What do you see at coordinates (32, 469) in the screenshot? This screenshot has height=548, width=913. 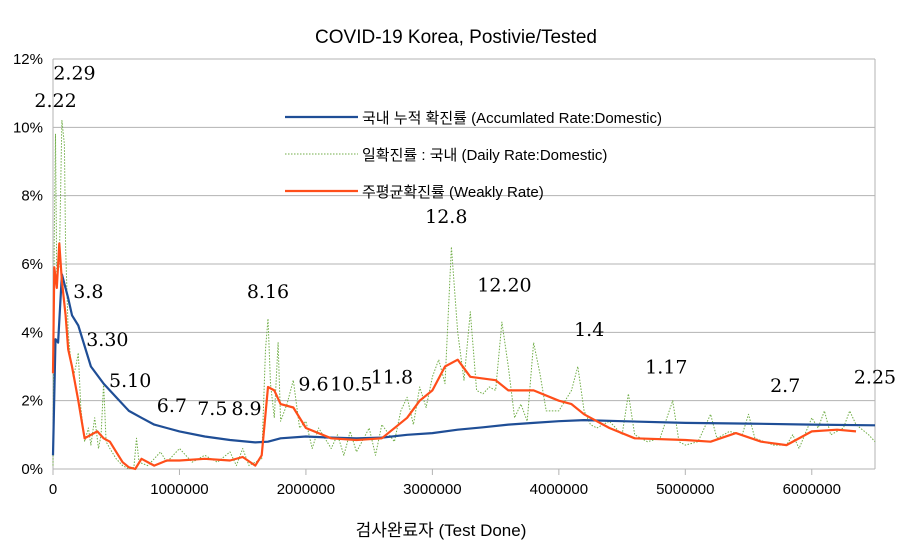 I see `y-tick-label: 0%` at bounding box center [32, 469].